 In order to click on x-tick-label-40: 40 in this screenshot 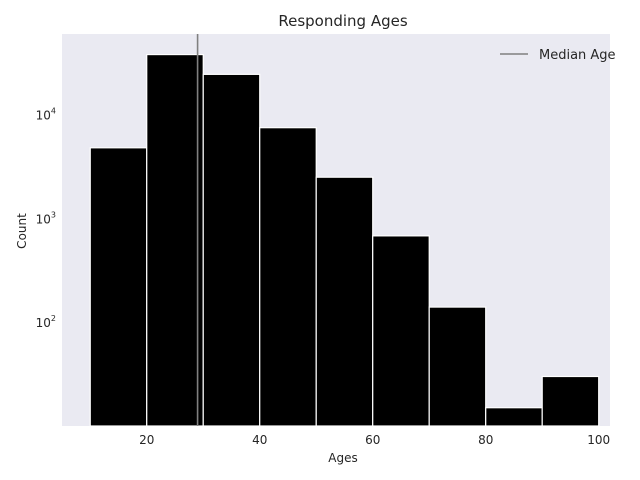, I will do `click(259, 440)`.